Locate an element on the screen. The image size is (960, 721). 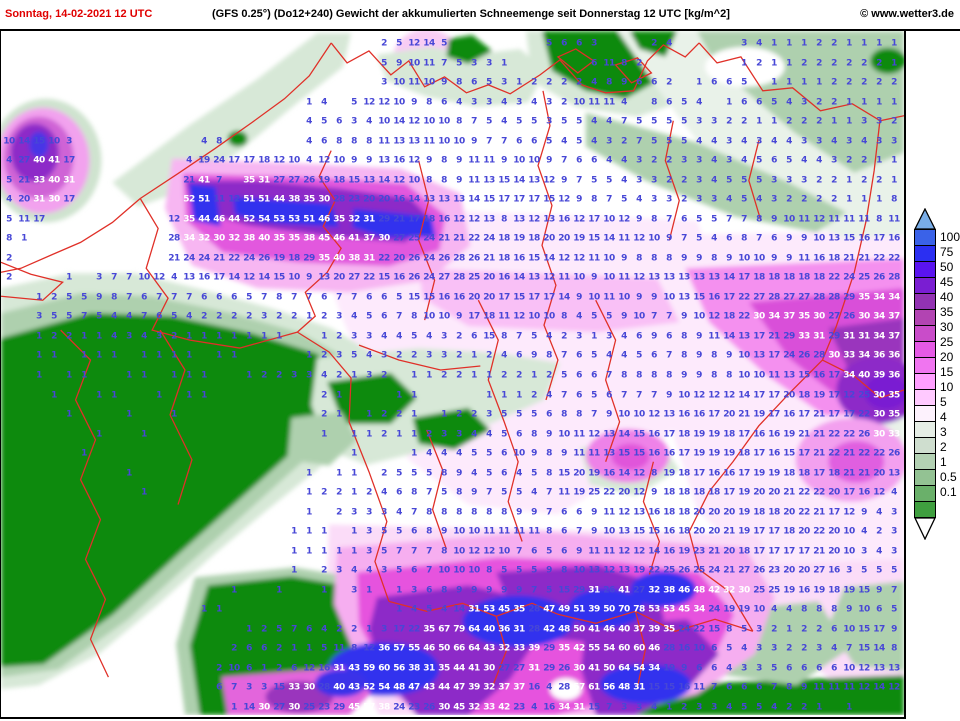
grid-value: 26 is located at coordinates (414, 258).